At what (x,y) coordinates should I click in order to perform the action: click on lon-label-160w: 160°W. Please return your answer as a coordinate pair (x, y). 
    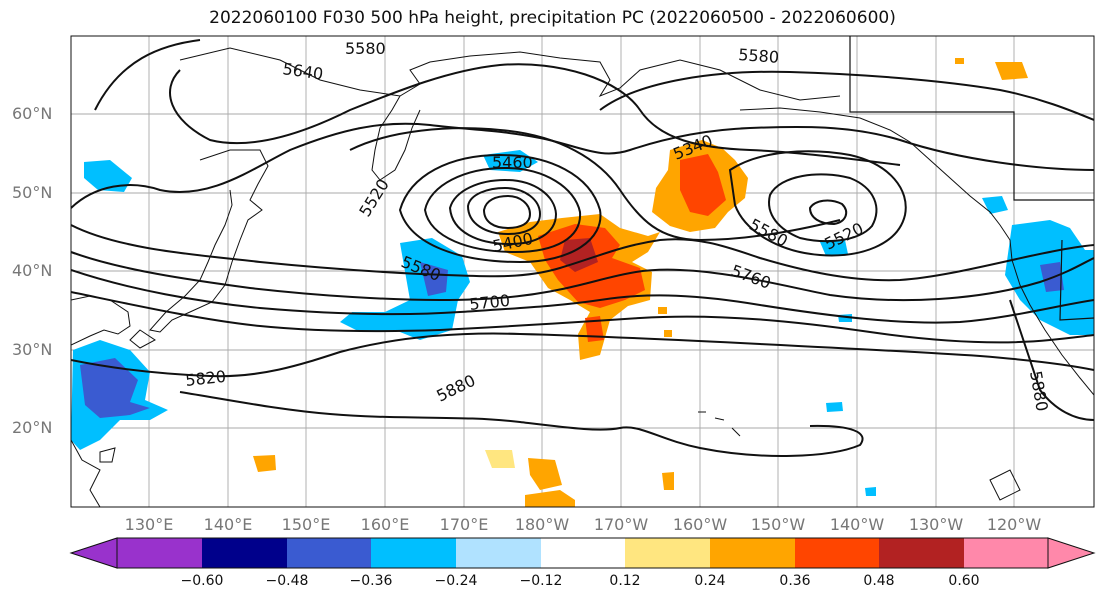
    Looking at the image, I should click on (700, 524).